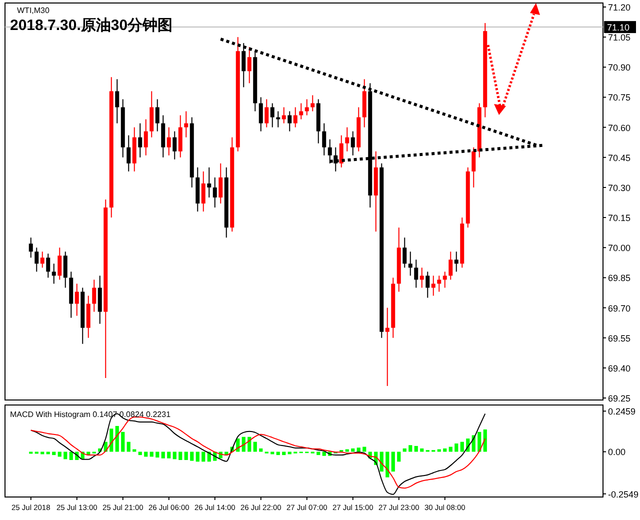  Describe the element at coordinates (617, 452) in the screenshot. I see `y-tick-label: 0.00` at that location.